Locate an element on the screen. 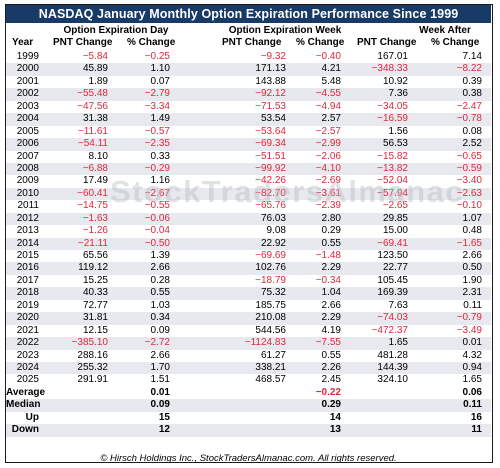 Image resolution: width=500 pixels, height=468 pixels. week-pnt-cell: 210.08 is located at coordinates (270, 318).